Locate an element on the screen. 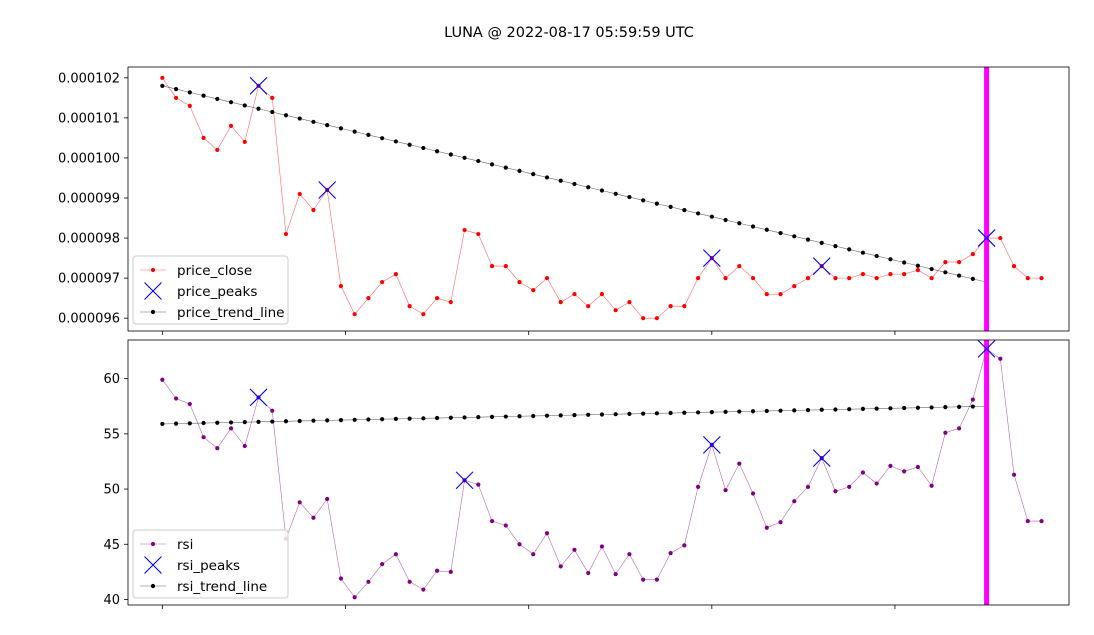 The image size is (1094, 635). legend-label: rsi_trend_line is located at coordinates (222, 587).